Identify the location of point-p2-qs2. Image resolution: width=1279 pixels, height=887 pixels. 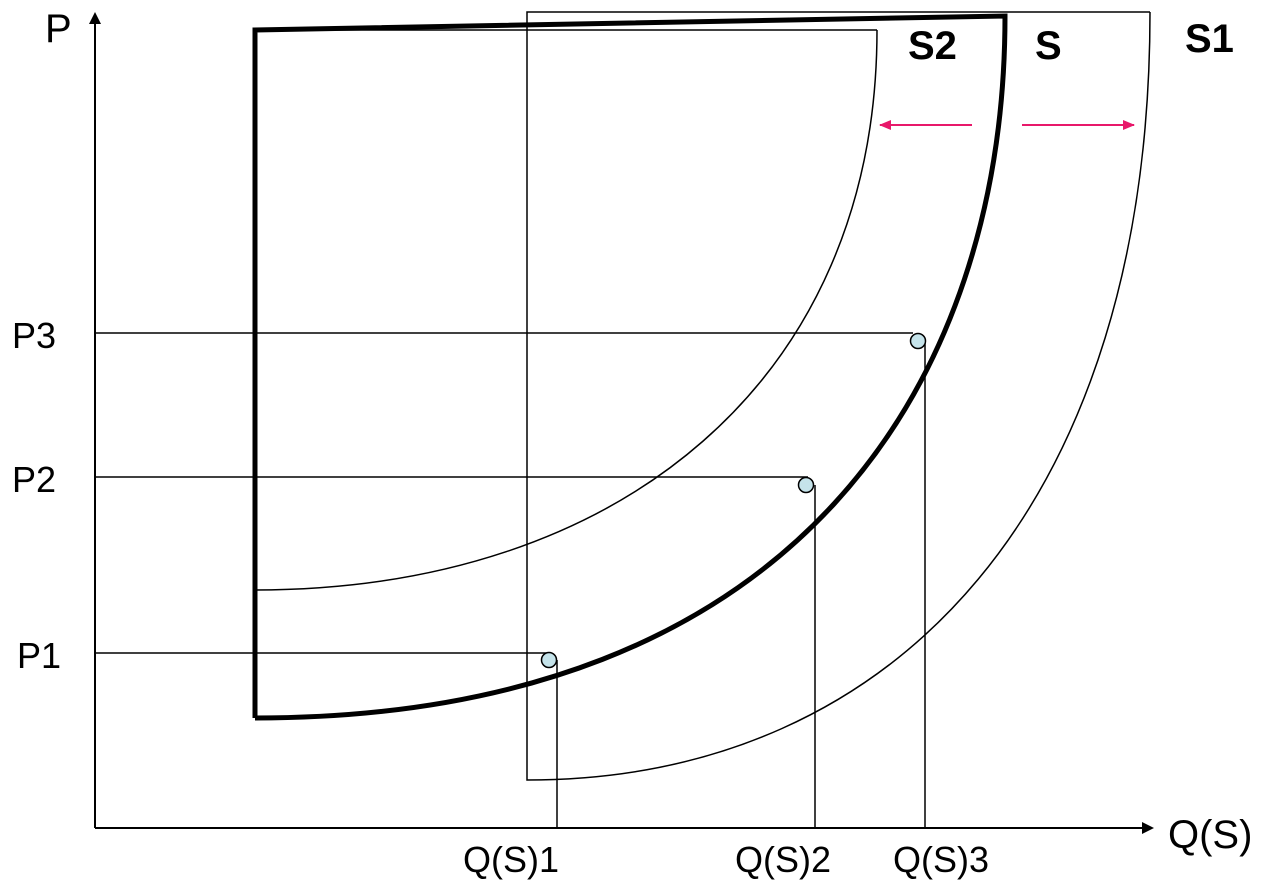
(806, 485).